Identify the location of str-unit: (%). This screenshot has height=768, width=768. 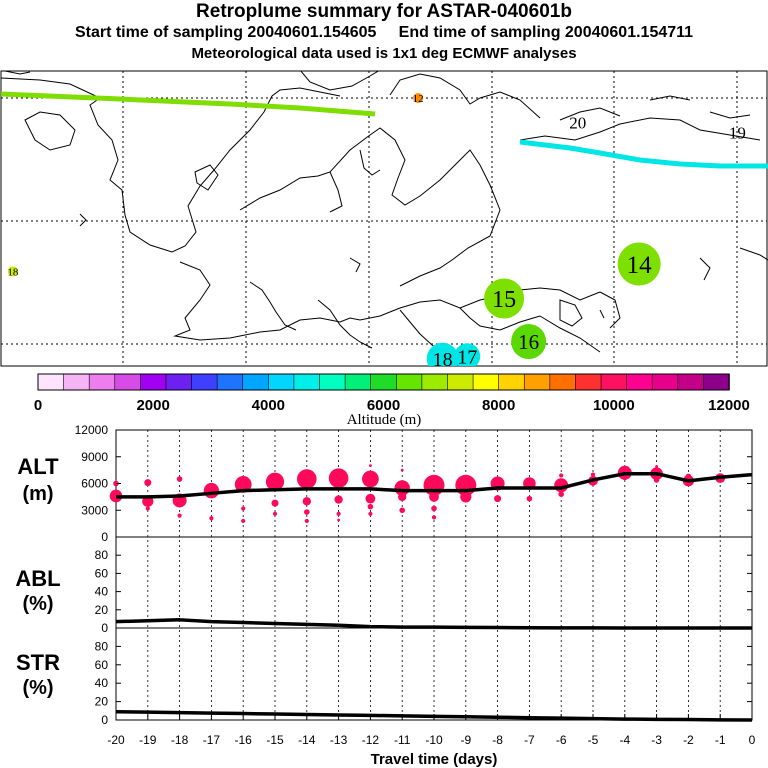
(37, 688).